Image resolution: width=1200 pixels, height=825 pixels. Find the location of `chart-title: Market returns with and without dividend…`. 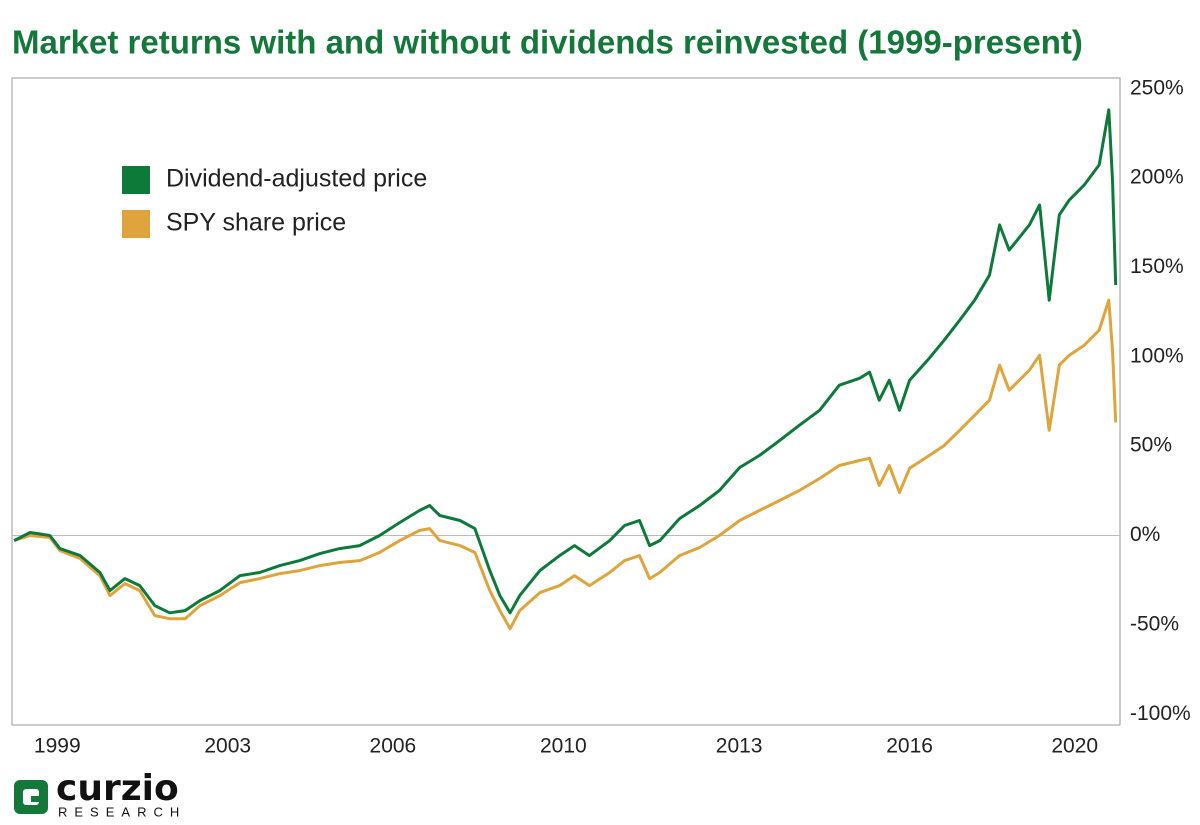

chart-title: Market returns with and without dividend… is located at coordinates (547, 42).